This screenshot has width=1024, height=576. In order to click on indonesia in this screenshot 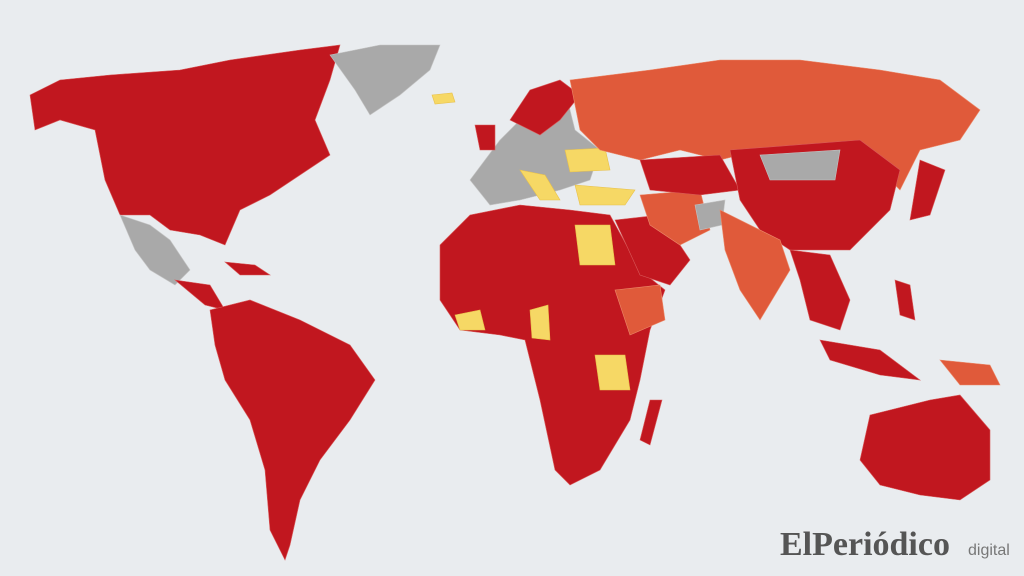, I will do `click(870, 360)`.